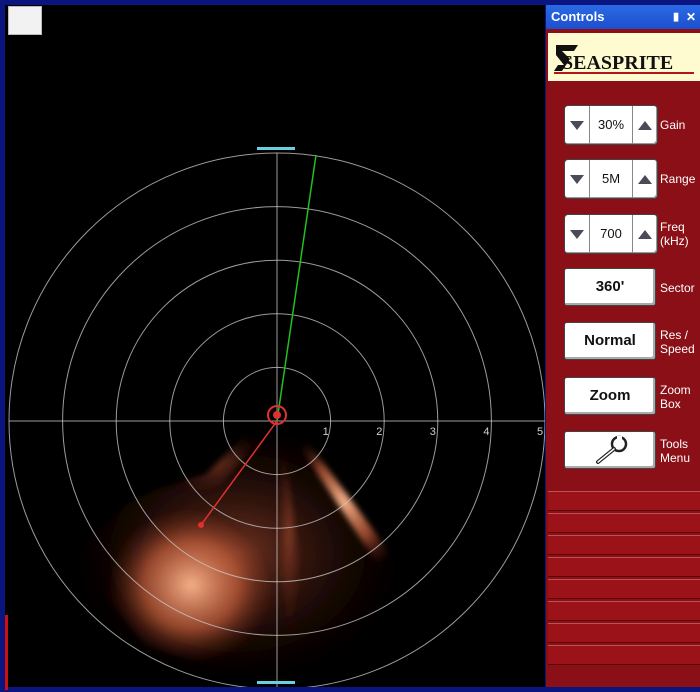 The height and width of the screenshot is (692, 700). I want to click on side-indicator, so click(6, 652).